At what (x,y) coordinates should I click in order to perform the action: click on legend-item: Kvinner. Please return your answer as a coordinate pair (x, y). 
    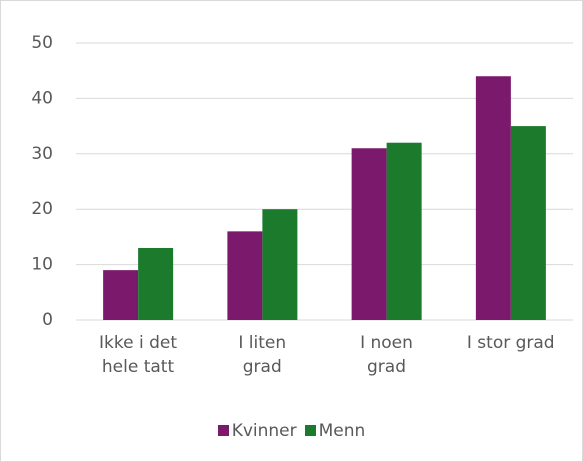
    Looking at the image, I should click on (257, 431).